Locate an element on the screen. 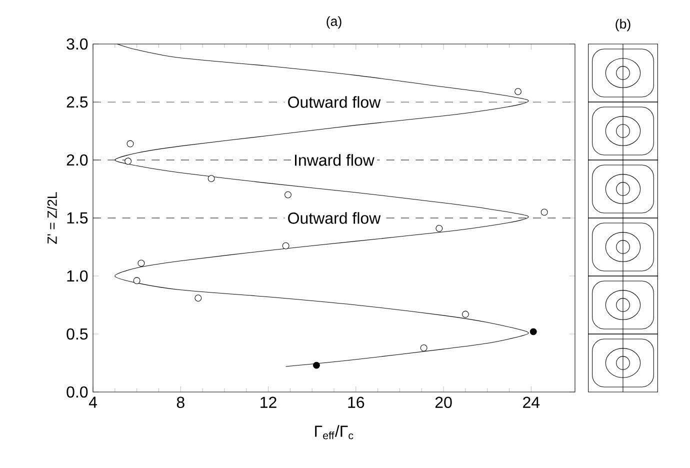 This screenshot has width=690, height=468. chart-title: (a) is located at coordinates (334, 22).